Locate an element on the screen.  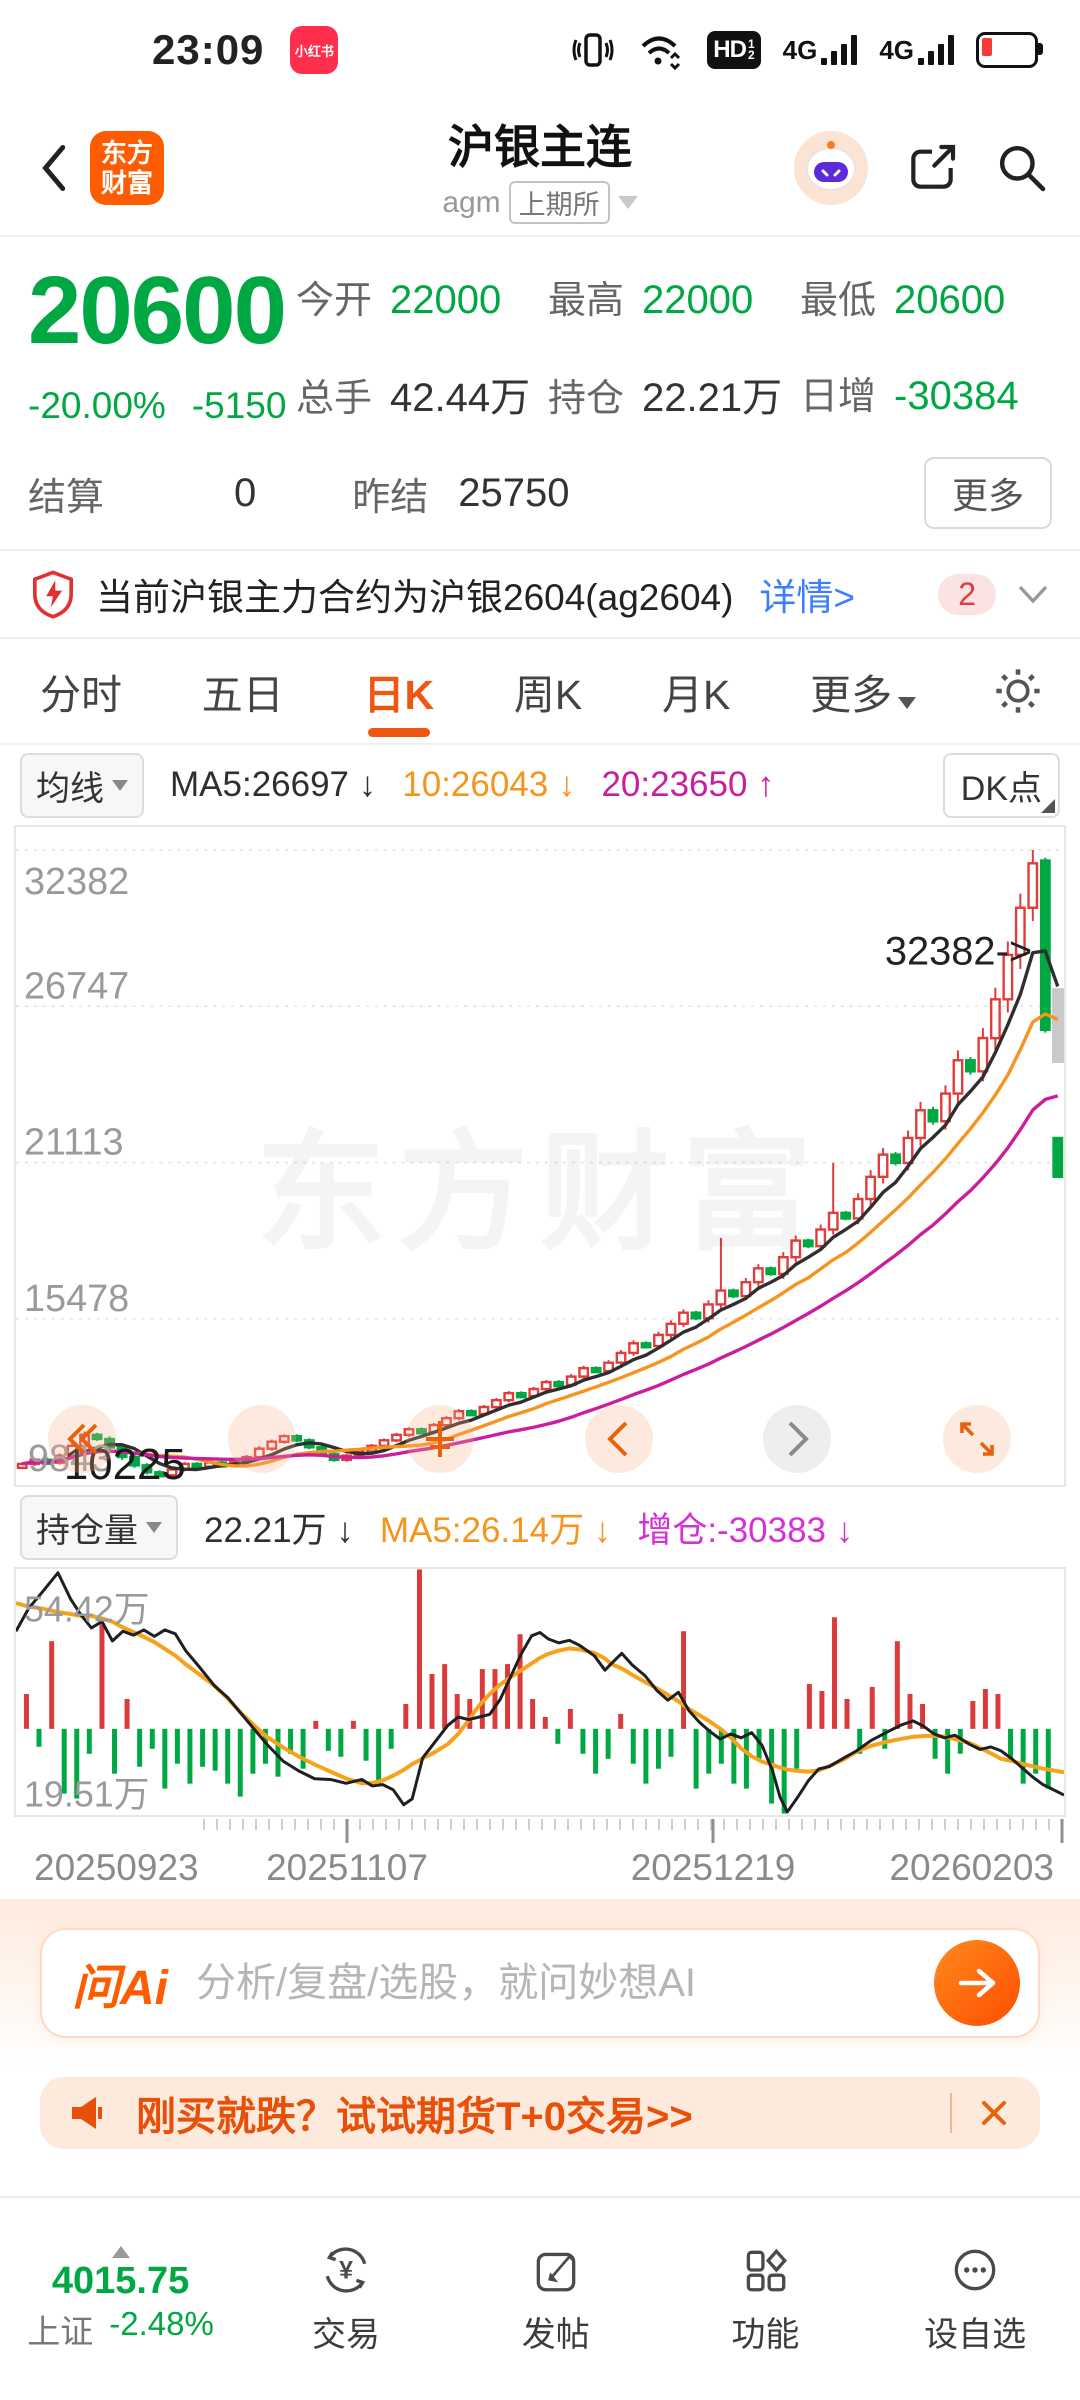
tab-5day: 五日 is located at coordinates (242, 695).